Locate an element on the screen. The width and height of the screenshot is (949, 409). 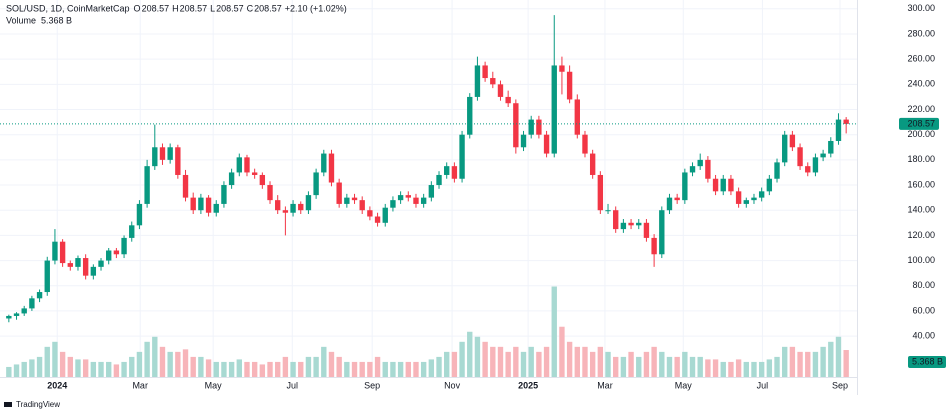
volume-value-axis-label: 5.368 B is located at coordinates (927, 361).